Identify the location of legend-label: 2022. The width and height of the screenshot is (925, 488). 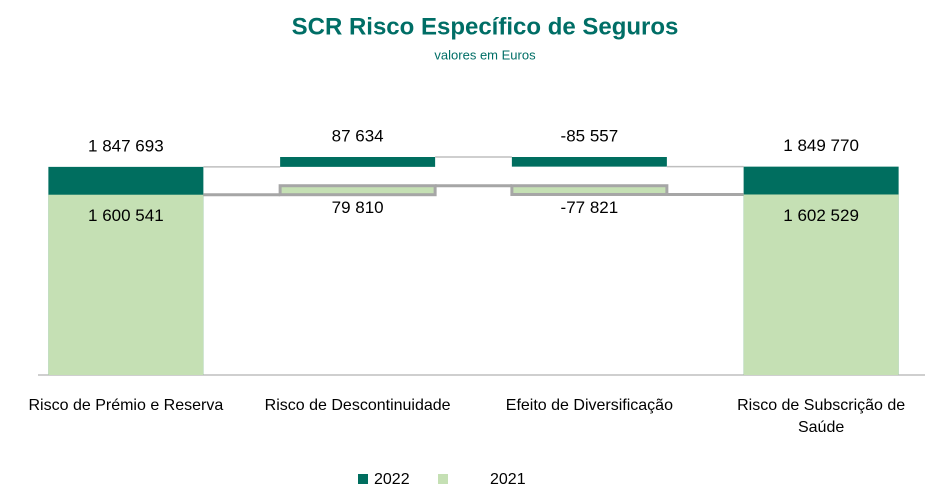
(392, 479).